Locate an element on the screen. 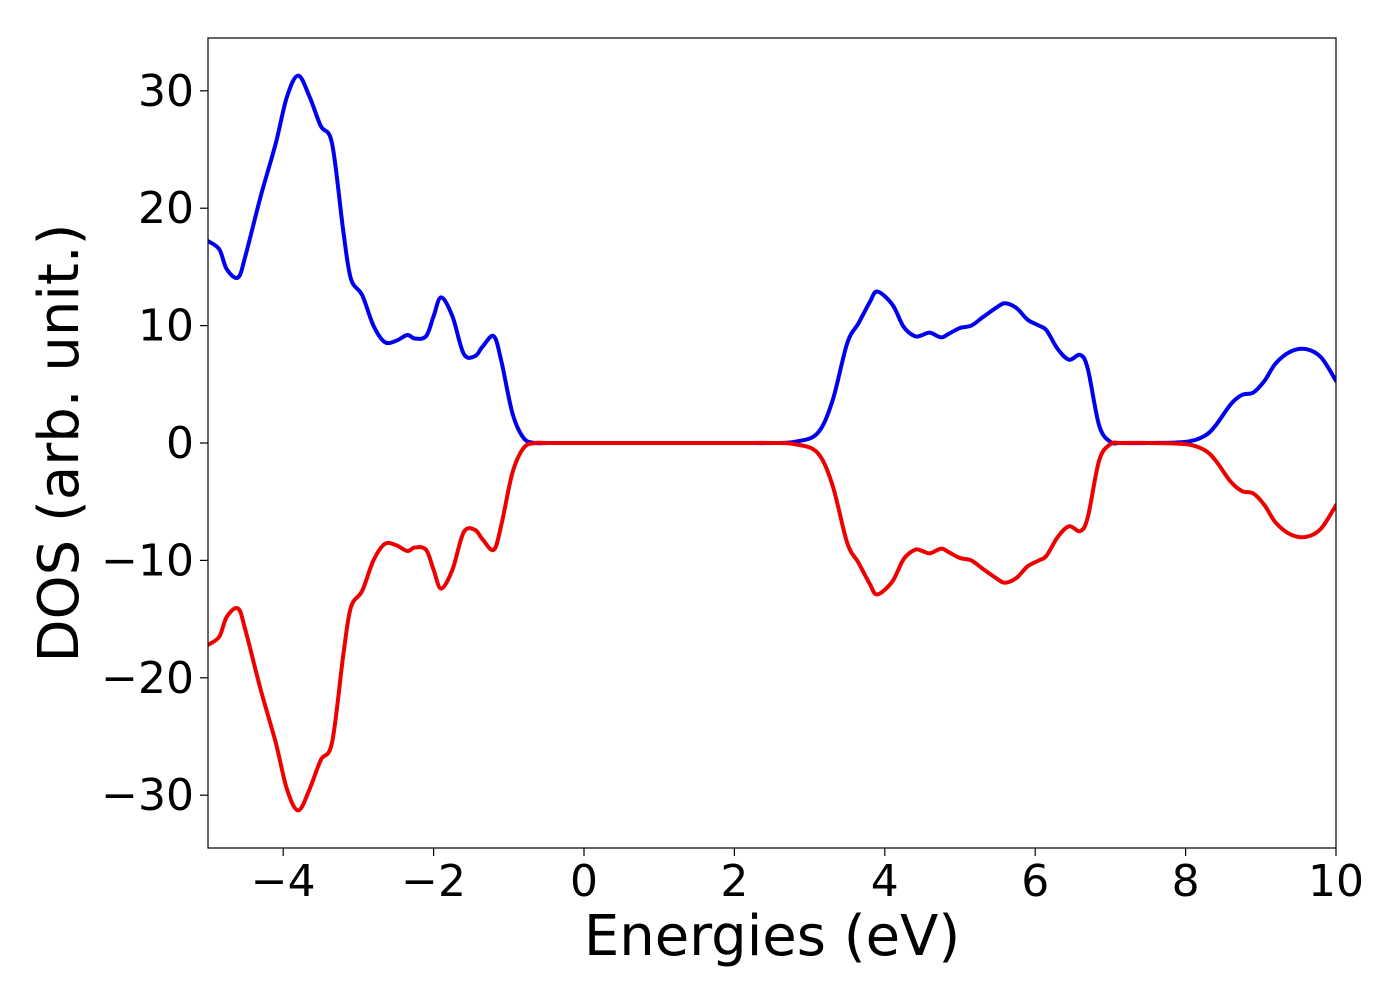 This screenshot has width=1400, height=1000. y-tick-label: −30 is located at coordinates (147, 795).